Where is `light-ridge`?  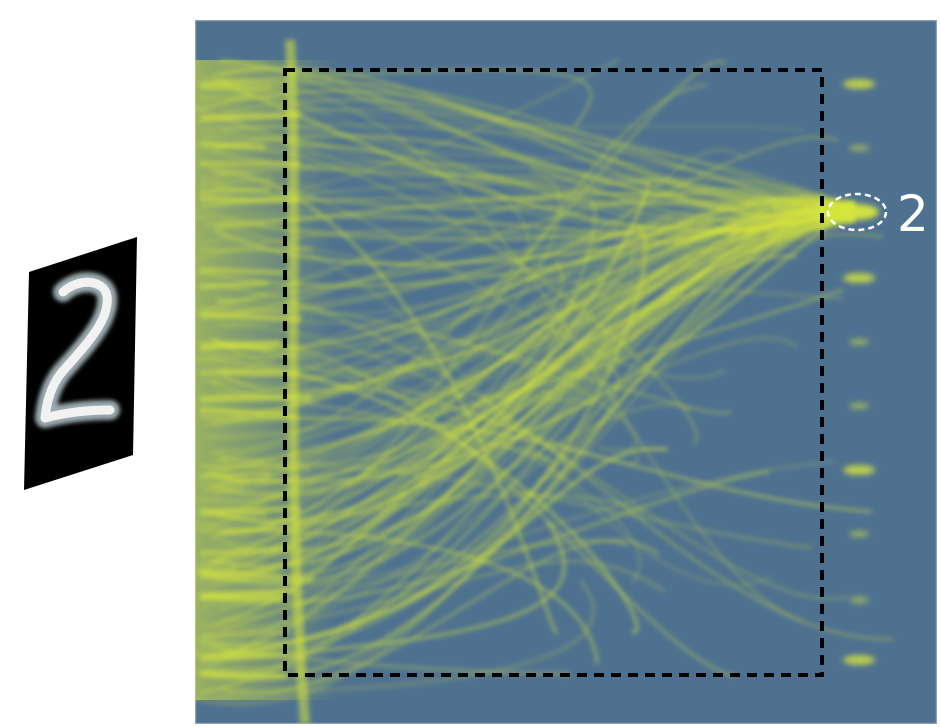
light-ridge is located at coordinates (297, 381).